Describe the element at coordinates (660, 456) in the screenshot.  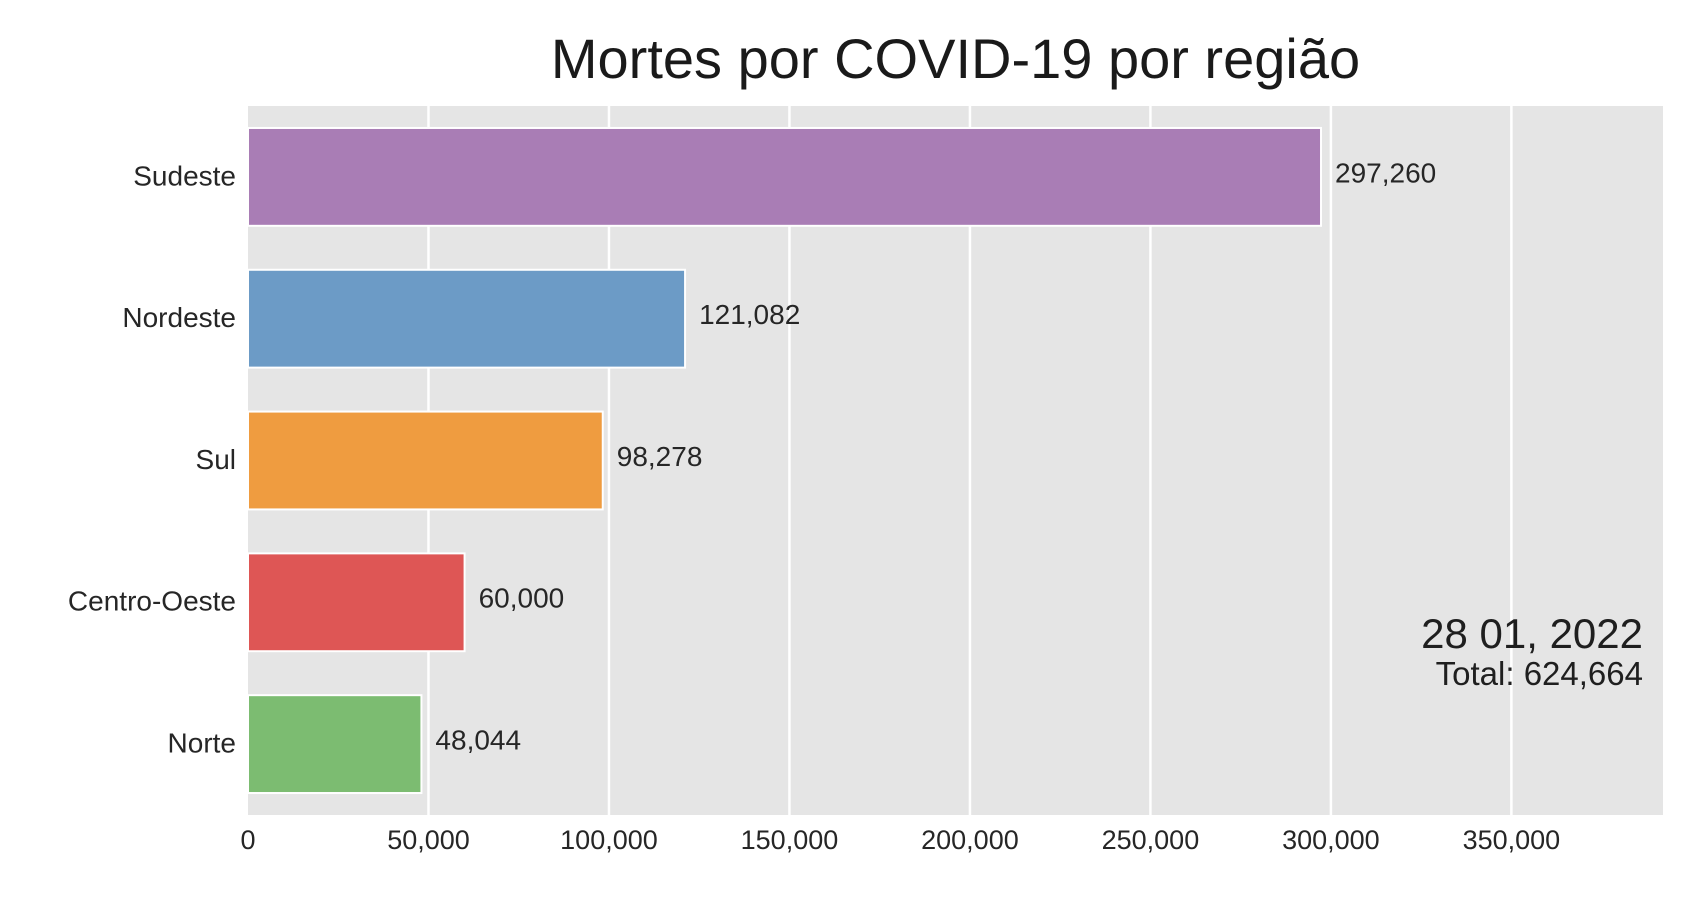
I see `bar-value-label: 98,278` at that location.